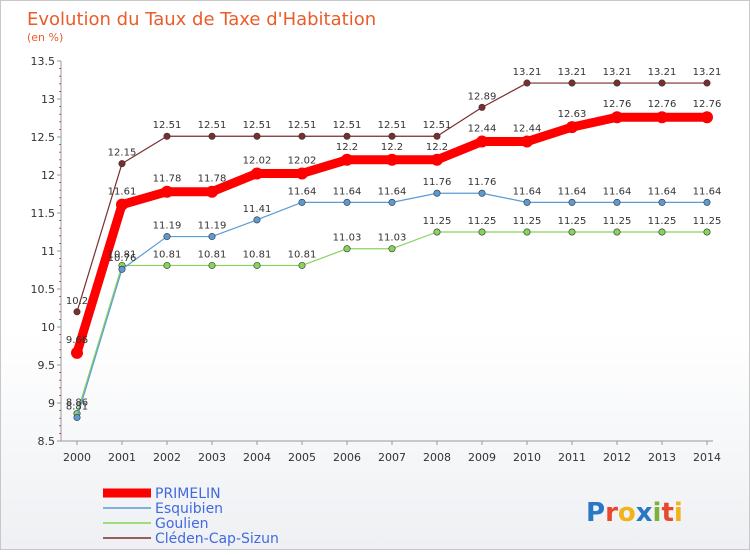 This screenshot has height=555, width=750. What do you see at coordinates (634, 513) in the screenshot?
I see `logo-text: Proxiti` at bounding box center [634, 513].